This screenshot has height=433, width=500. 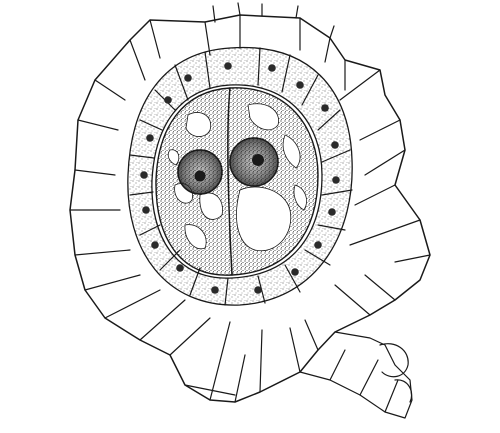 I want to click on central-dividing-wall, so click(x=230, y=181).